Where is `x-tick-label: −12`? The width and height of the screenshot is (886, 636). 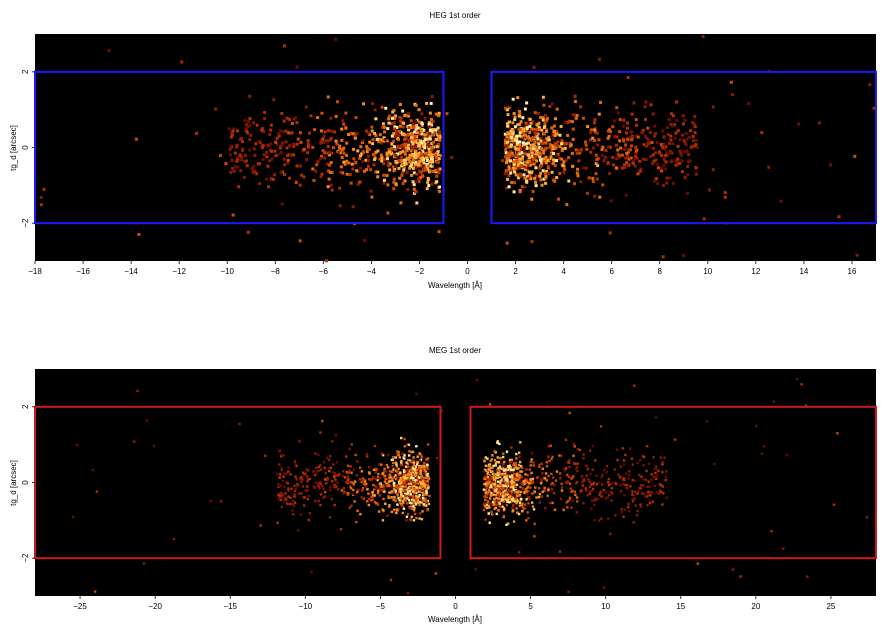
x-tick-label: −12 is located at coordinates (179, 271).